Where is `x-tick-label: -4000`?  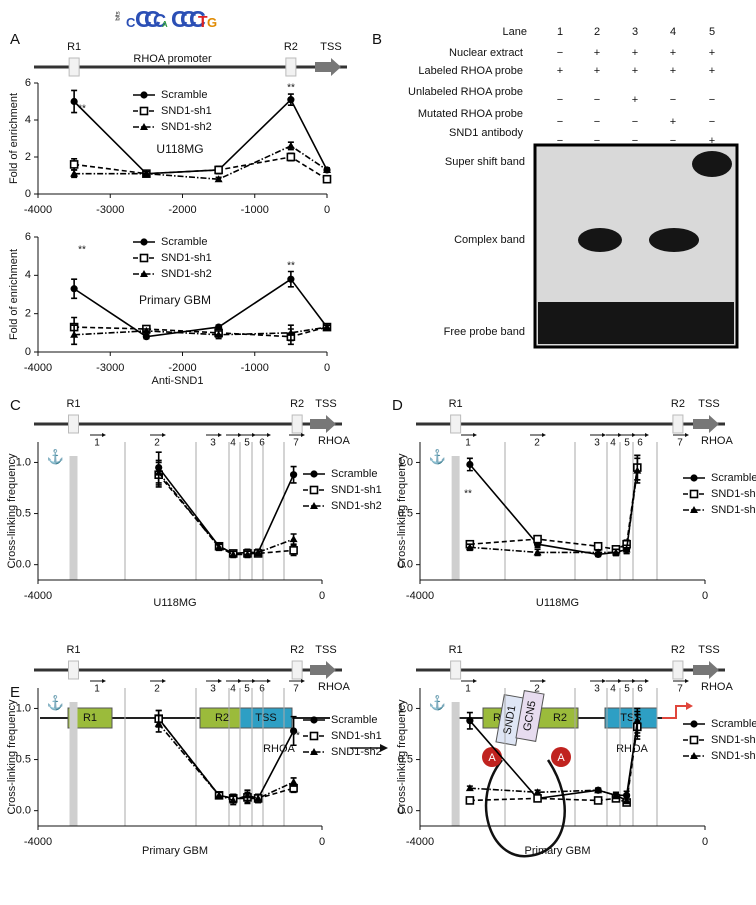 x-tick-label: -4000 is located at coordinates (420, 842).